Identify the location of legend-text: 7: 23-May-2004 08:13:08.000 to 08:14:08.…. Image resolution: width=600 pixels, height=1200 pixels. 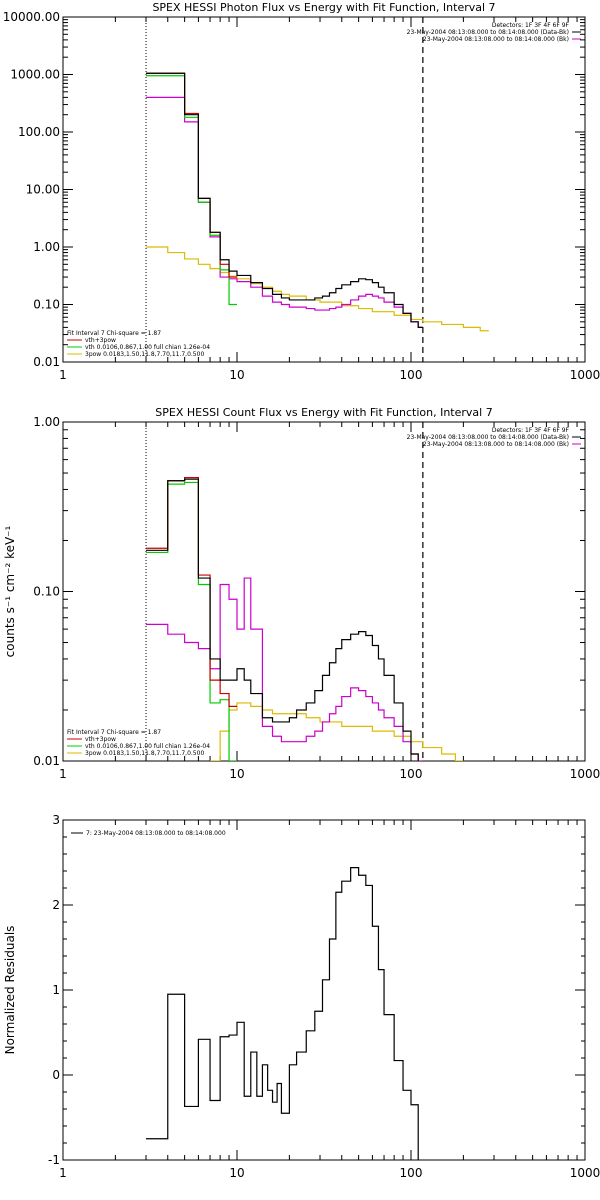
(156, 833).